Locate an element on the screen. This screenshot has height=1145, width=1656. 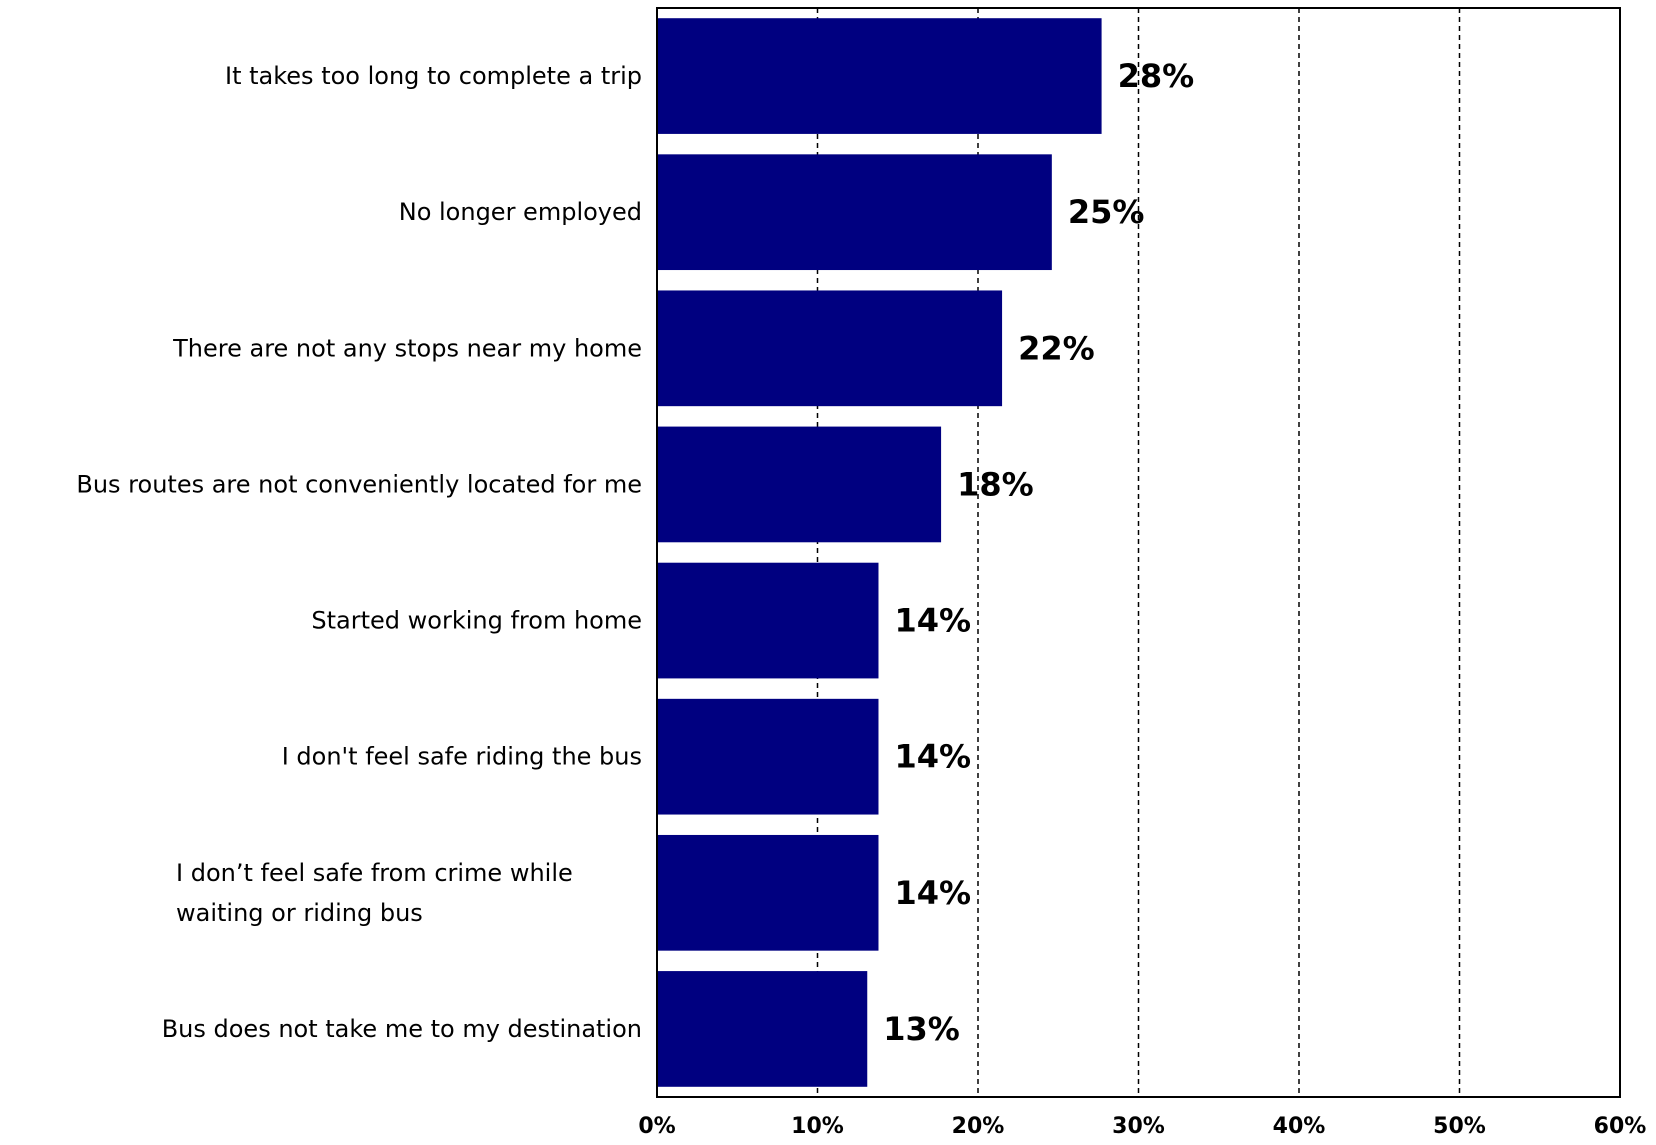
value-label-2: 22% is located at coordinates (1056, 348).